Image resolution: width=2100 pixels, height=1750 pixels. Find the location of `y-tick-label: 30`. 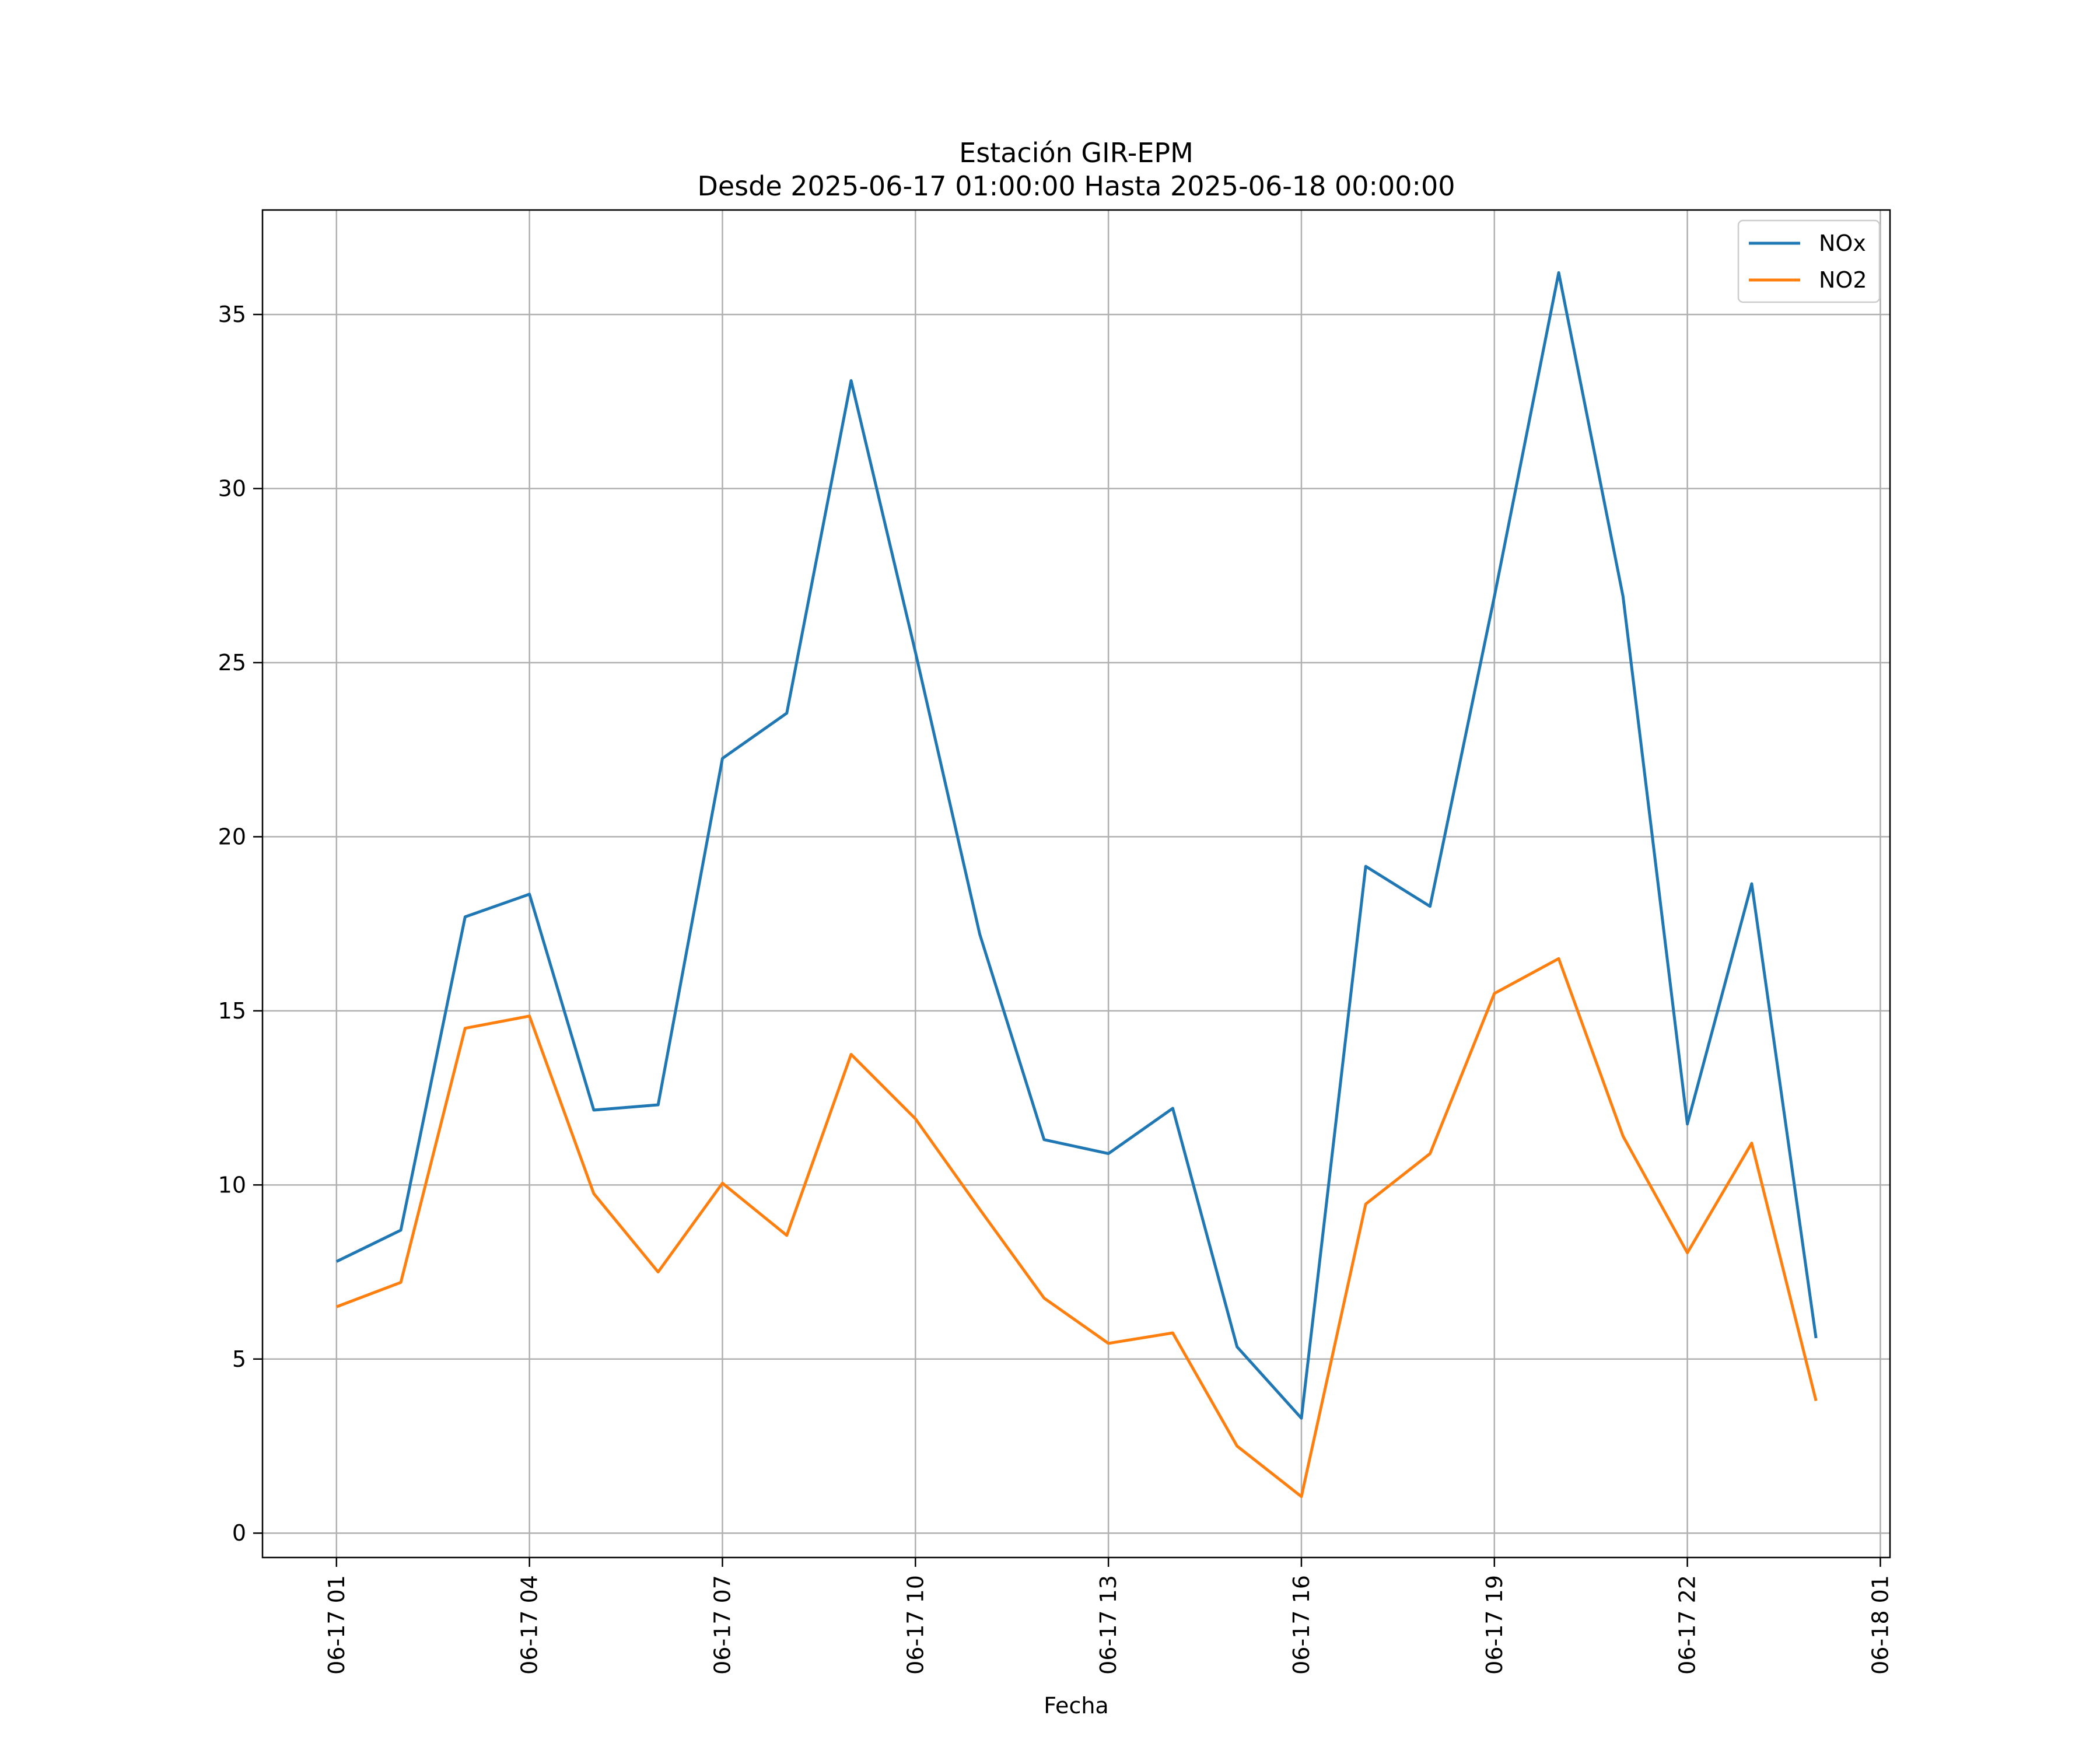

y-tick-label: 30 is located at coordinates (232, 489).